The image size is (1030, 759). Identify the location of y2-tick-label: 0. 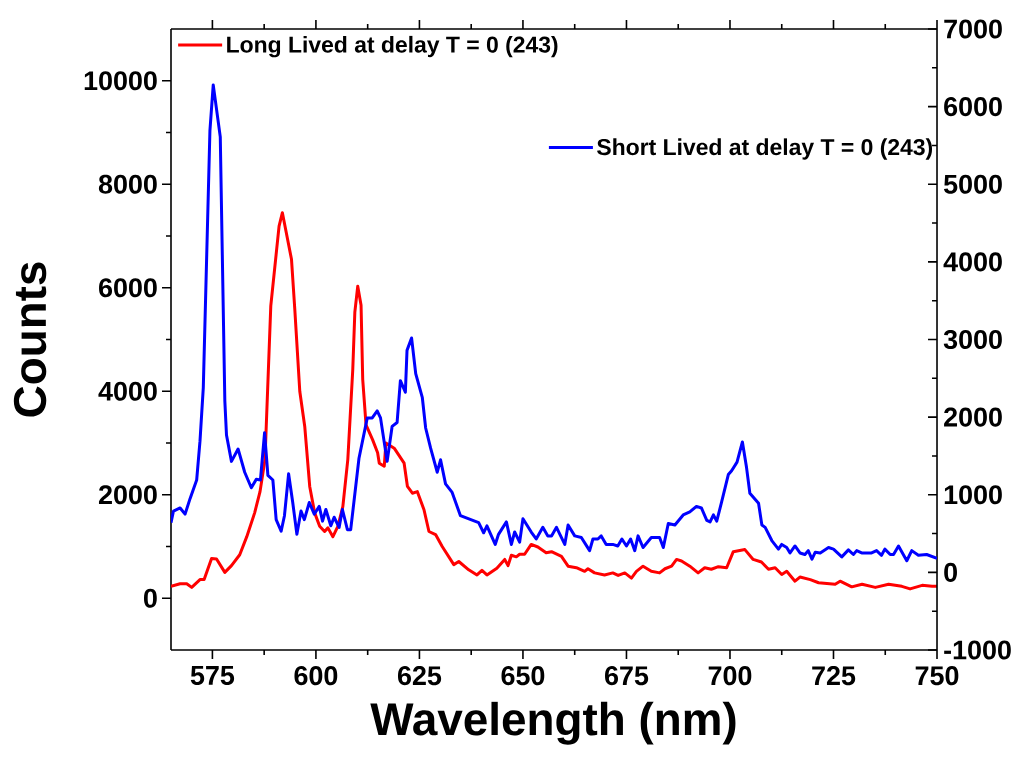
(950, 572).